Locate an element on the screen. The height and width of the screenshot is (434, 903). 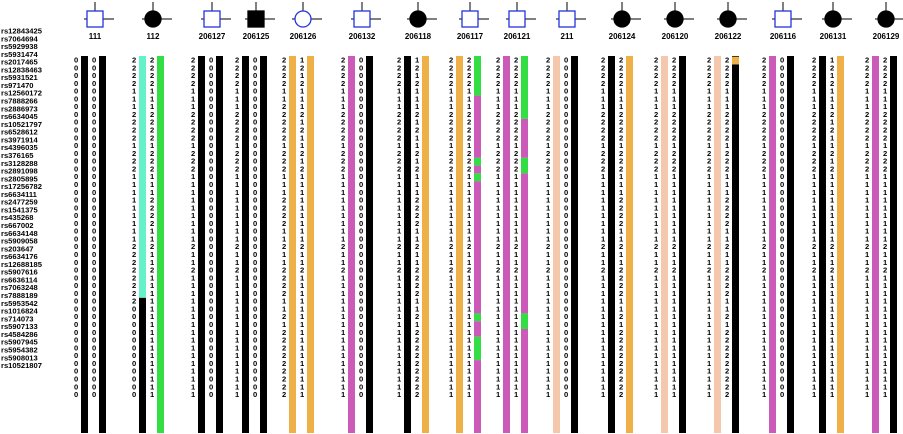
snp-label: rs12560172 is located at coordinates (21, 93).